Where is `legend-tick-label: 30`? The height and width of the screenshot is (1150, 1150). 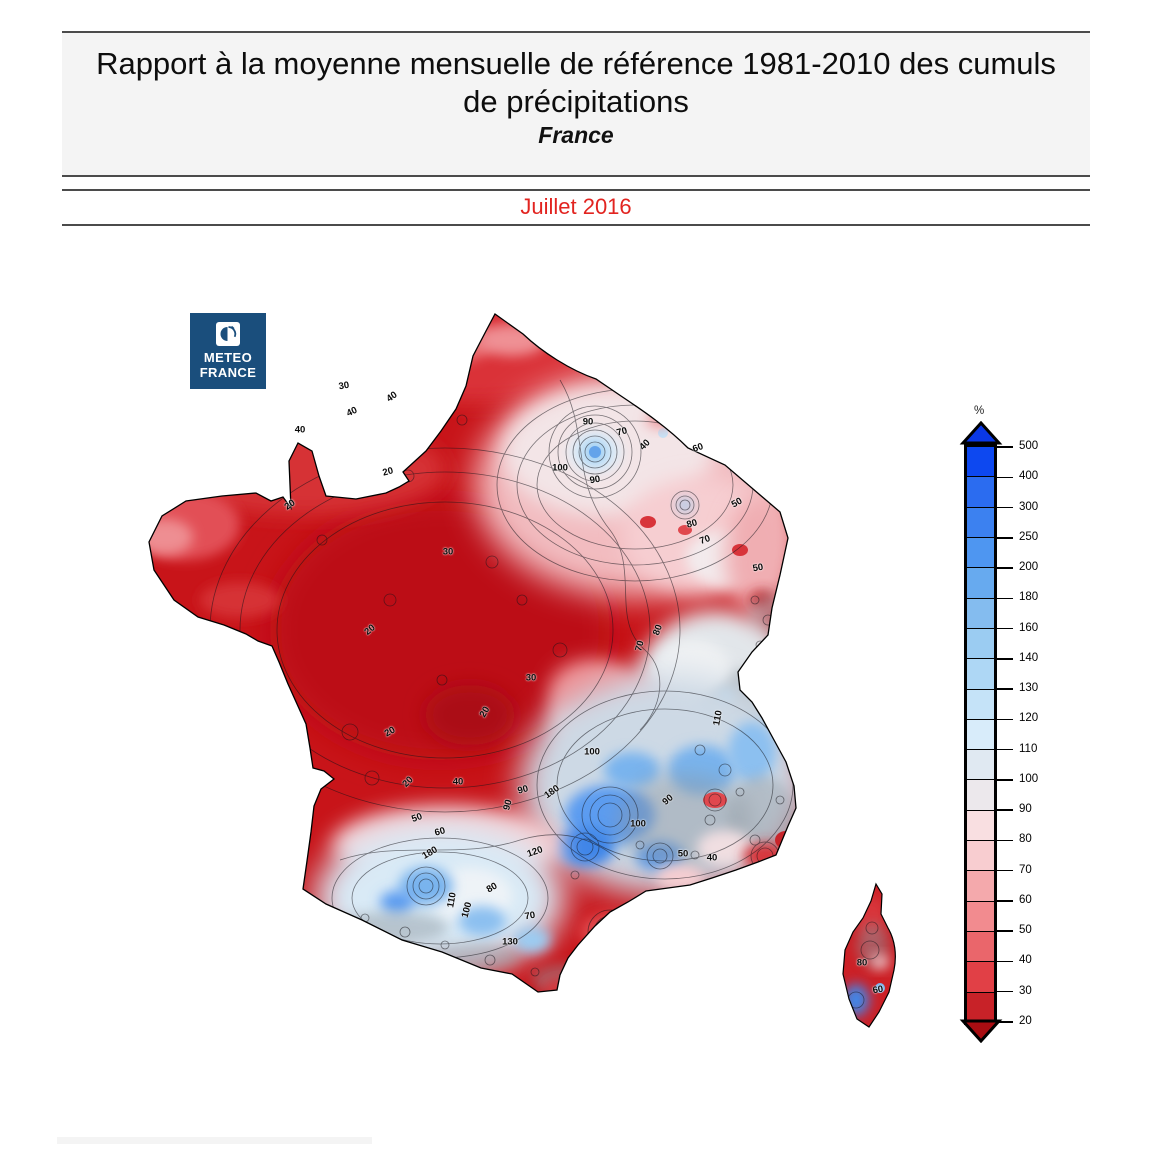 legend-tick-label: 30 is located at coordinates (1025, 990).